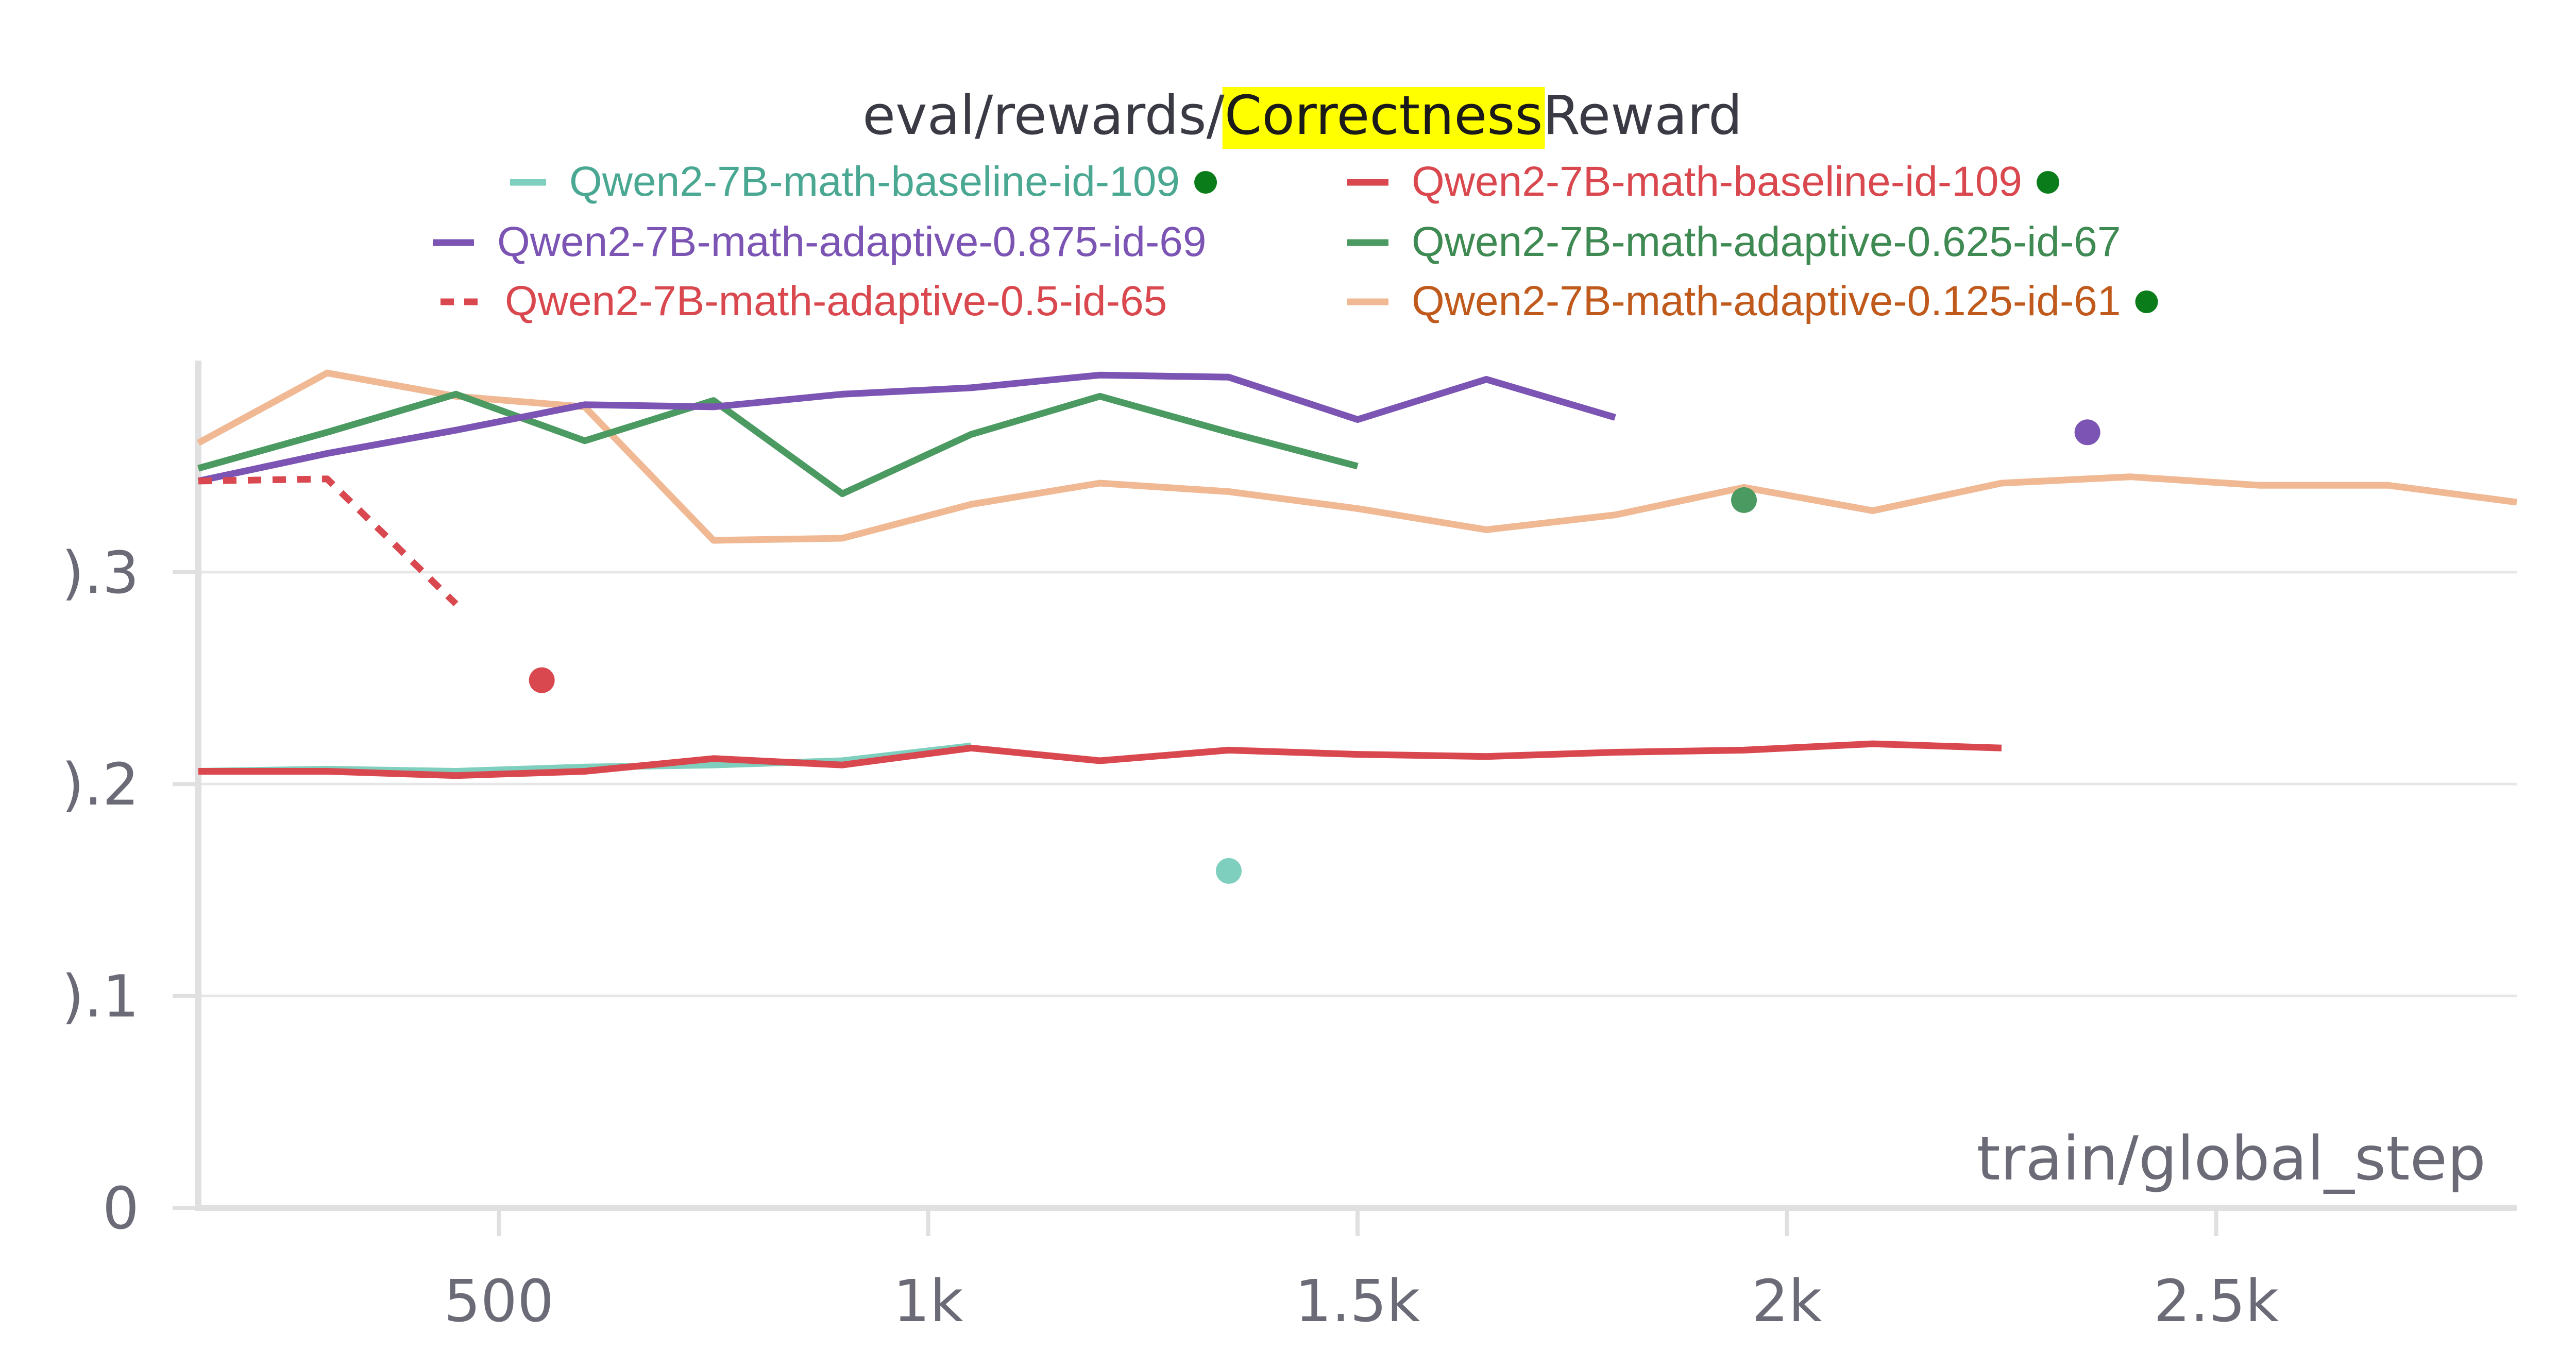  I want to click on legend-item-3: Qwen2-7B-math-adaptive-0.625-id-67, so click(1734, 241).